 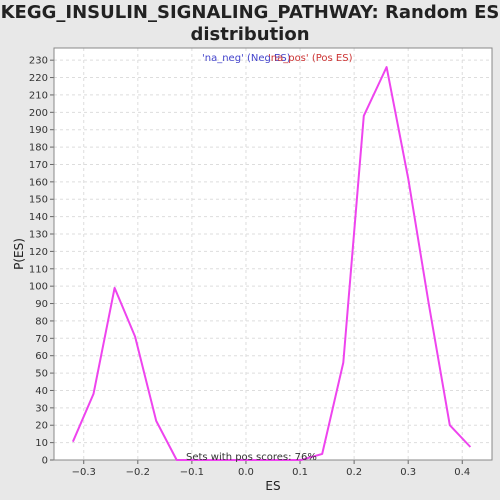 I want to click on y-tick-label: 50, so click(x=41, y=374).